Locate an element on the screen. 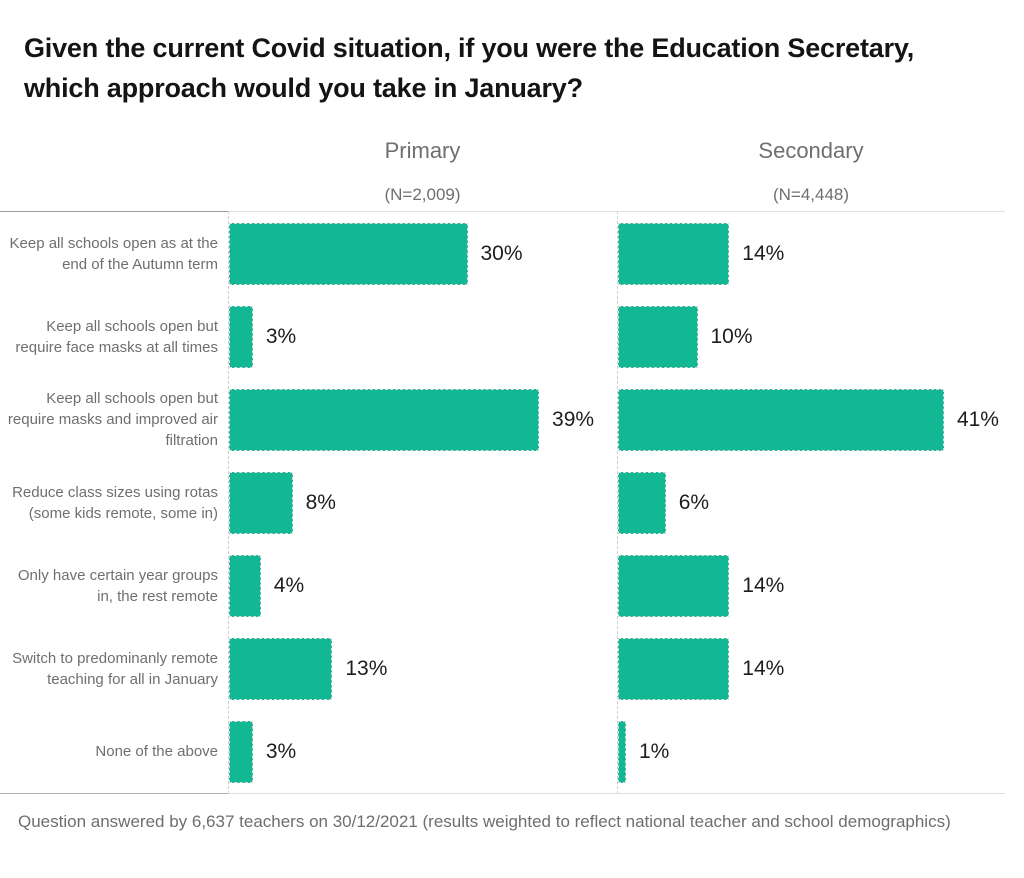  series-name-secondary: Secondary is located at coordinates (811, 150).